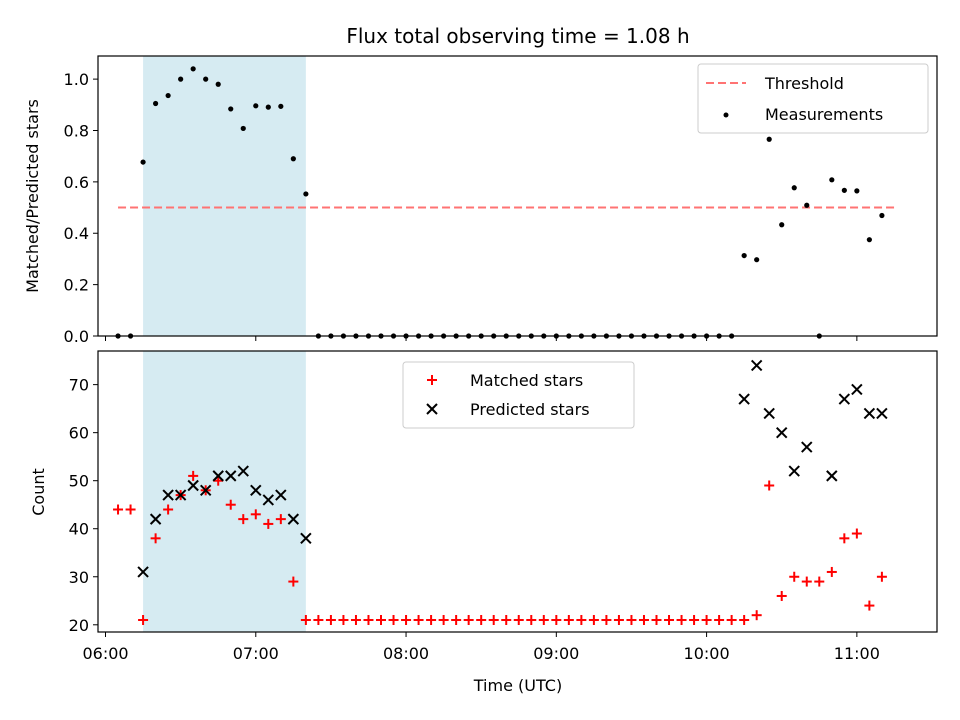 This screenshot has width=960, height=720. What do you see at coordinates (256, 653) in the screenshot?
I see `x-tick-label: 07:00` at bounding box center [256, 653].